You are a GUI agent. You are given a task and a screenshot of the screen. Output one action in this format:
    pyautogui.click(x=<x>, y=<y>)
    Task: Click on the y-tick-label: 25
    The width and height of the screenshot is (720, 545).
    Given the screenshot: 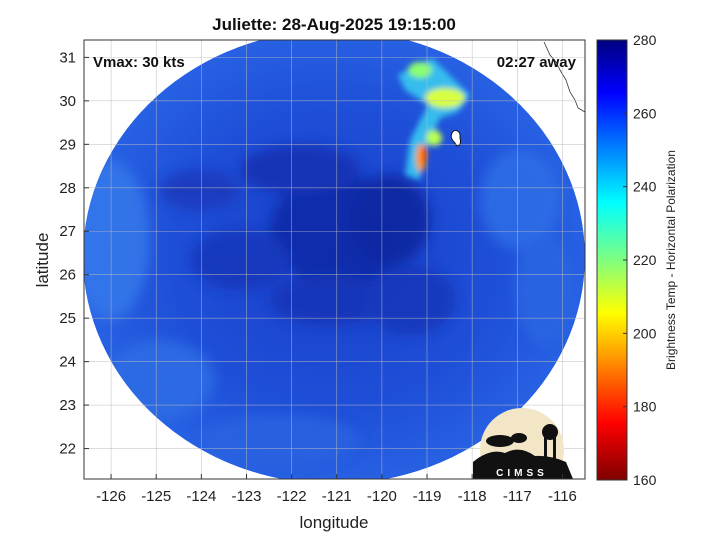 What is the action you would take?
    pyautogui.click(x=67, y=318)
    